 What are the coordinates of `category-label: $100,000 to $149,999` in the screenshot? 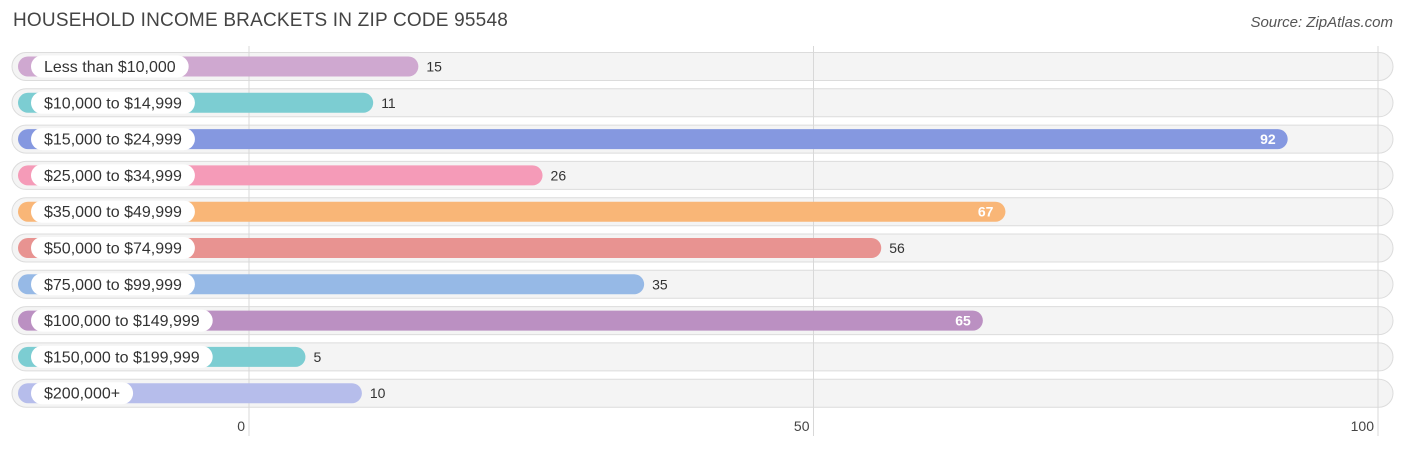 It's located at (122, 321).